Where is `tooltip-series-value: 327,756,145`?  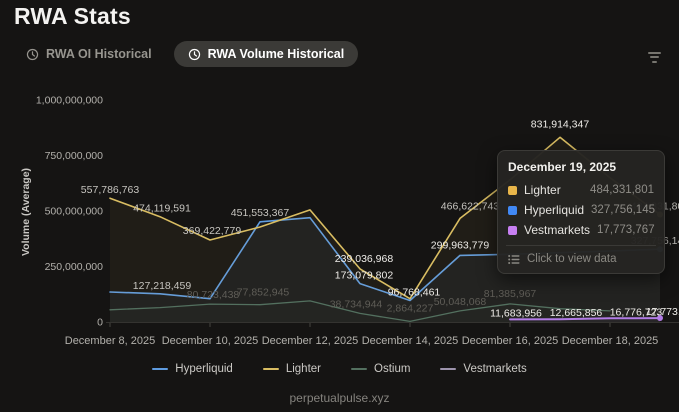
tooltip-series-value: 327,756,145 is located at coordinates (623, 210).